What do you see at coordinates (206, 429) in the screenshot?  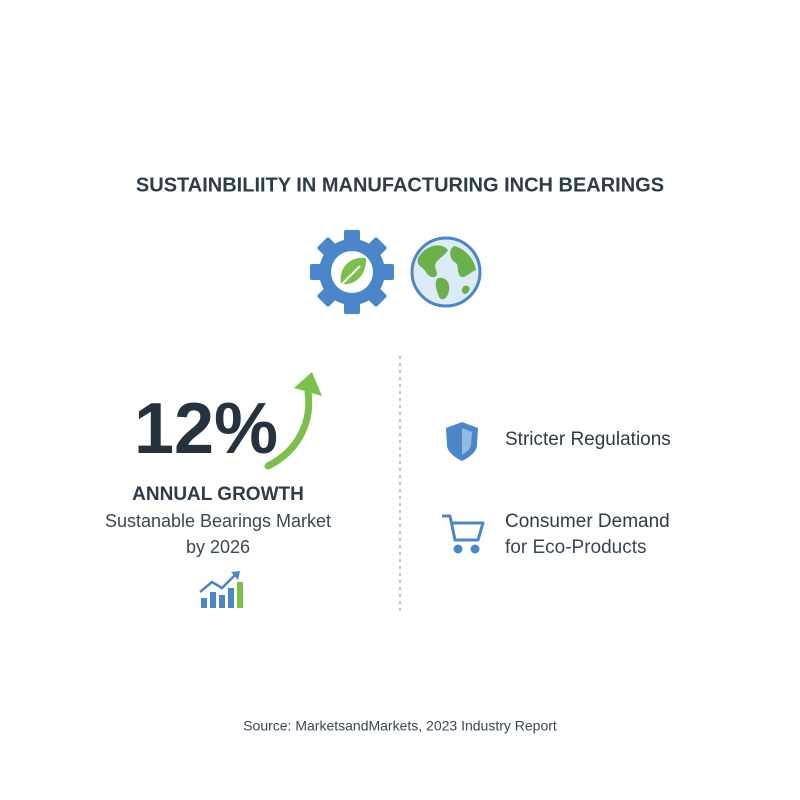 I see `stat-value: 12%` at bounding box center [206, 429].